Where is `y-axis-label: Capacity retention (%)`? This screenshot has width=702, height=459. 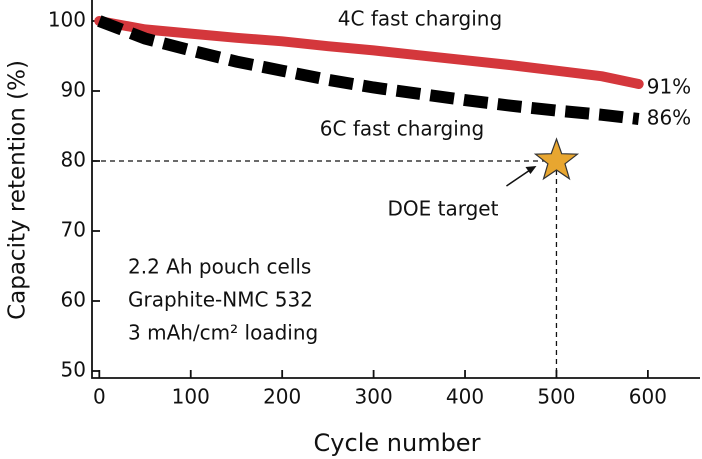 y-axis-label: Capacity retention (%) is located at coordinates (18, 190).